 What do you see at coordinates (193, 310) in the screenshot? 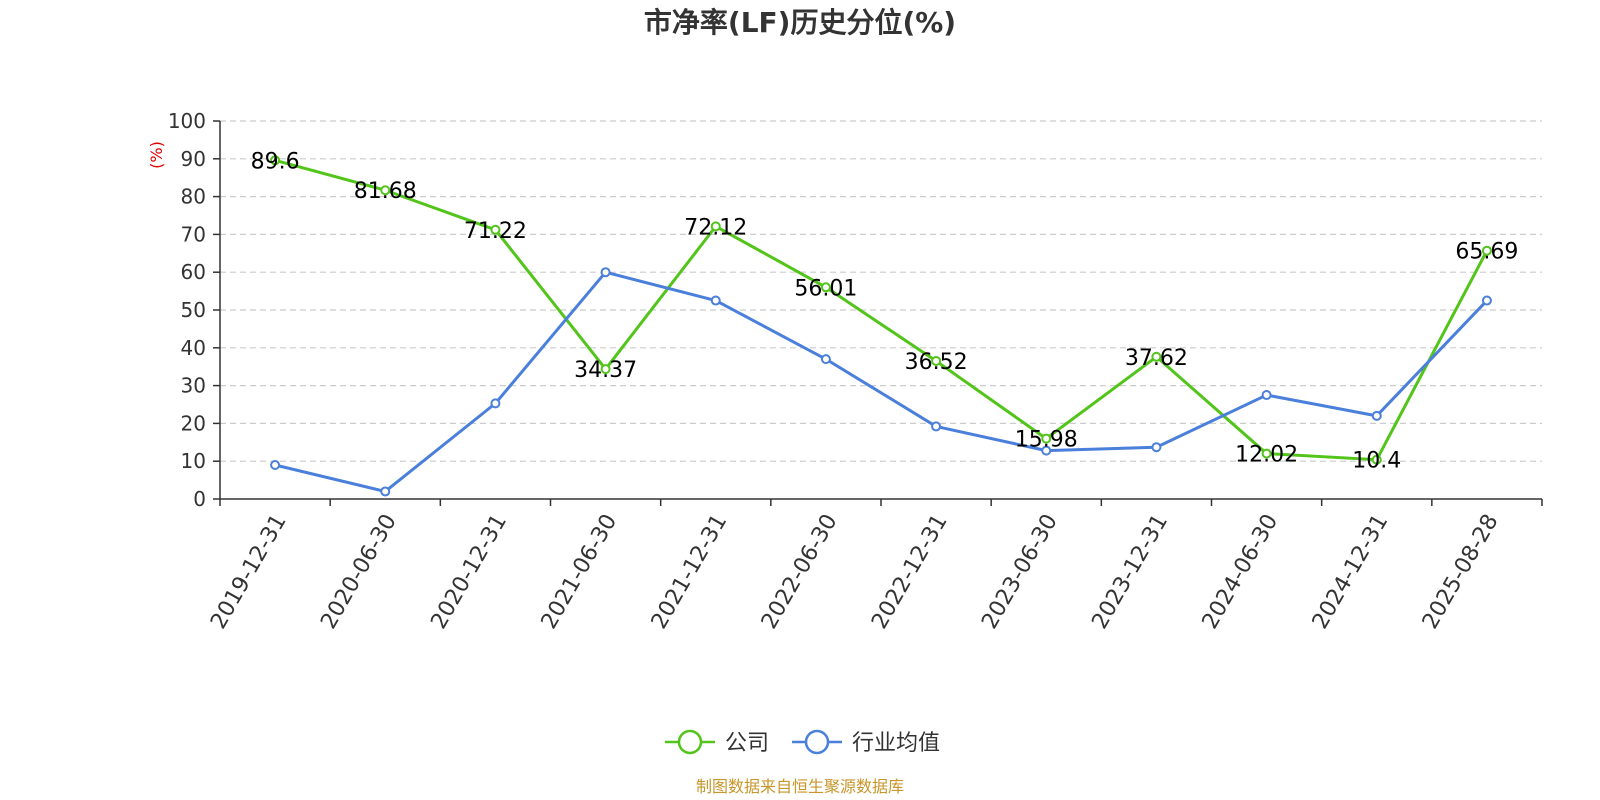
I see `y-tick-label: 50` at bounding box center [193, 310].